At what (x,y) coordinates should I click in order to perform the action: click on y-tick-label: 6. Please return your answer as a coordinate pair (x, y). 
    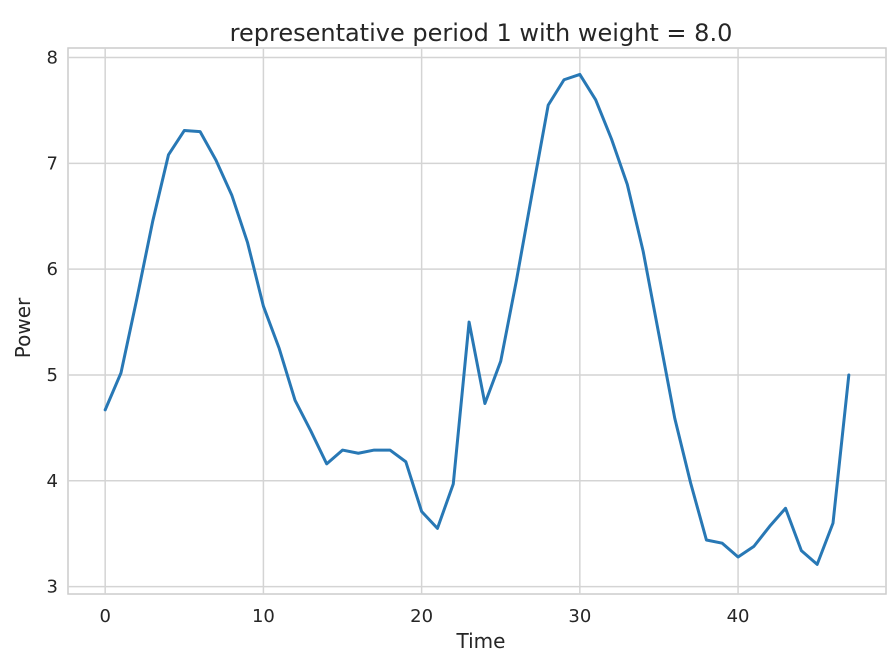
    Looking at the image, I should click on (52, 269).